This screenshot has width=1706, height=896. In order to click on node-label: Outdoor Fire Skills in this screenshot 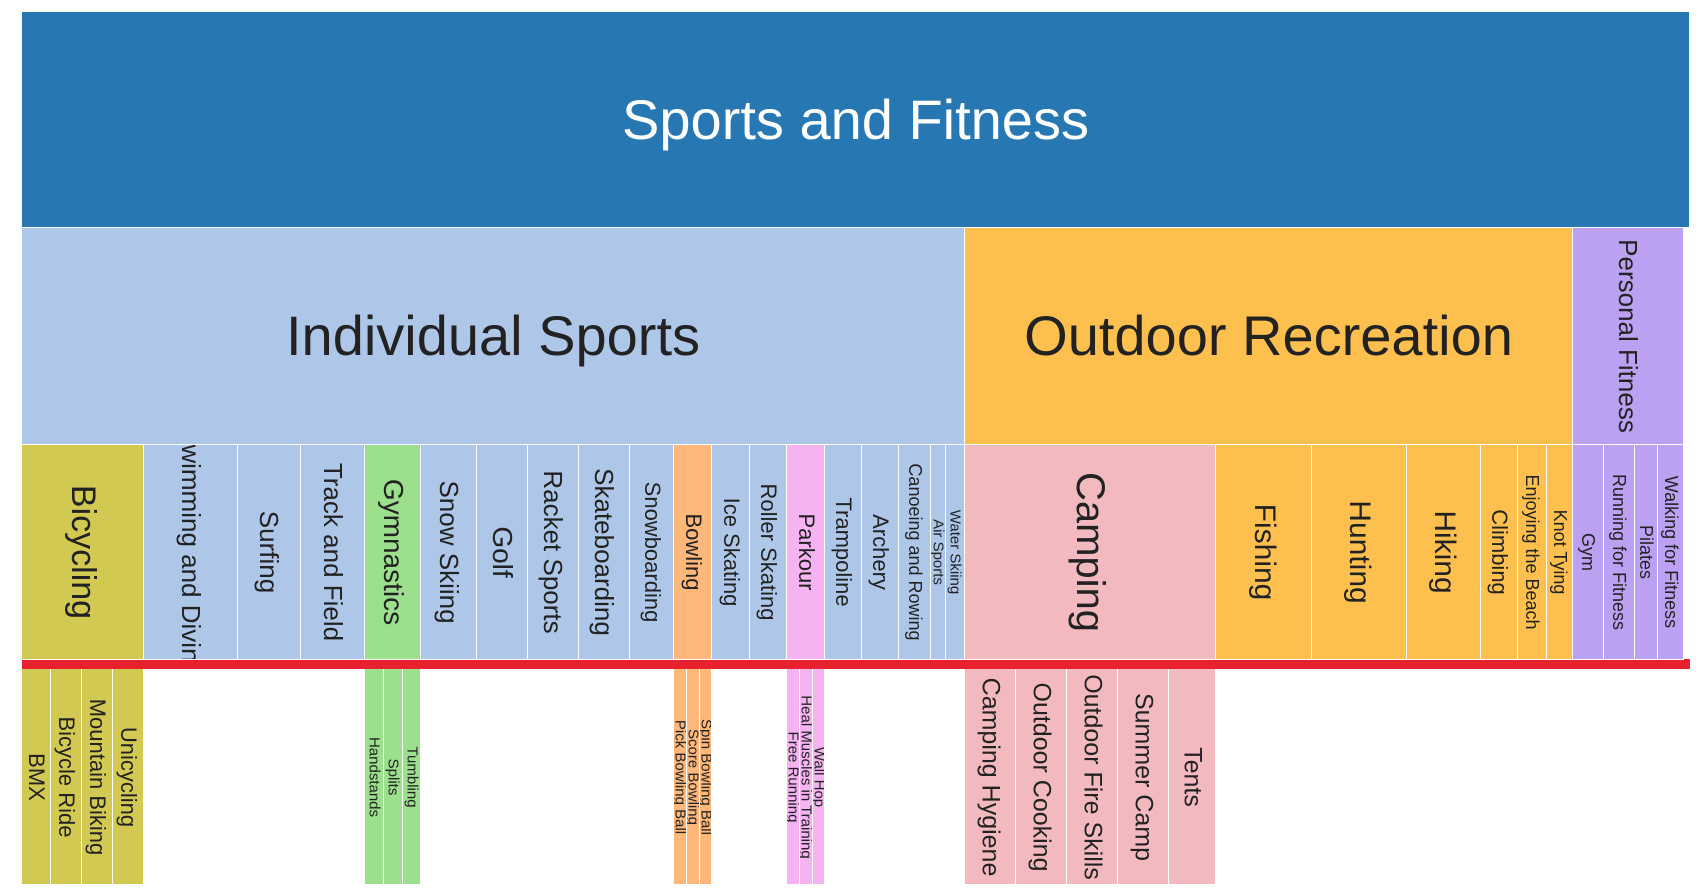, I will do `click(1092, 776)`.